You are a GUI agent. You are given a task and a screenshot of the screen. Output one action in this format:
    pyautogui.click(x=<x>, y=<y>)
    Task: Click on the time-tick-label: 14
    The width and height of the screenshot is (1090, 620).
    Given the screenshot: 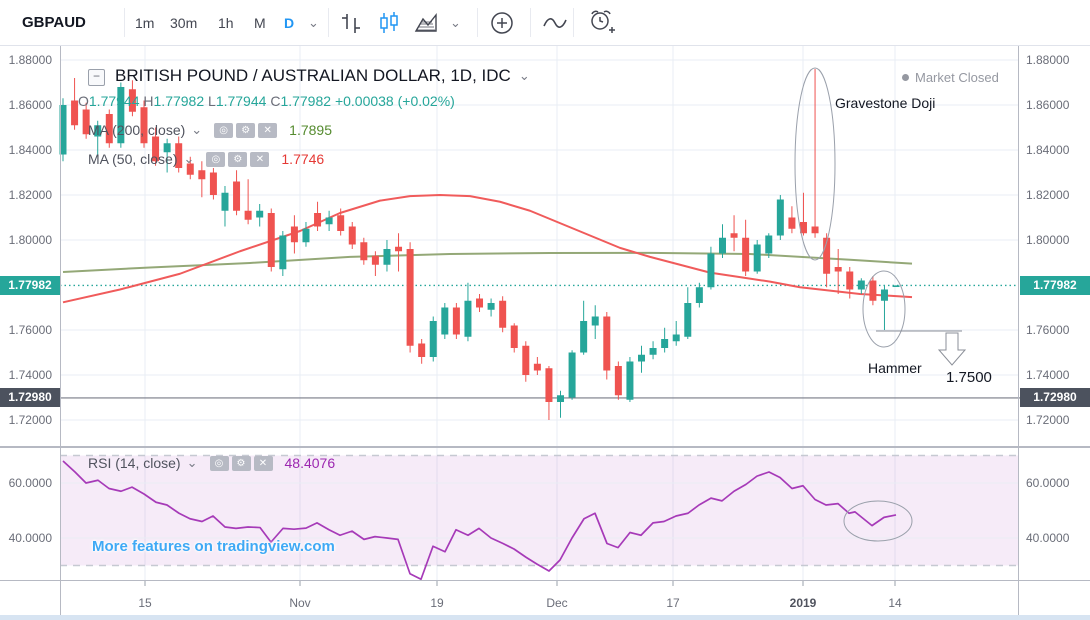 What is the action you would take?
    pyautogui.click(x=895, y=603)
    